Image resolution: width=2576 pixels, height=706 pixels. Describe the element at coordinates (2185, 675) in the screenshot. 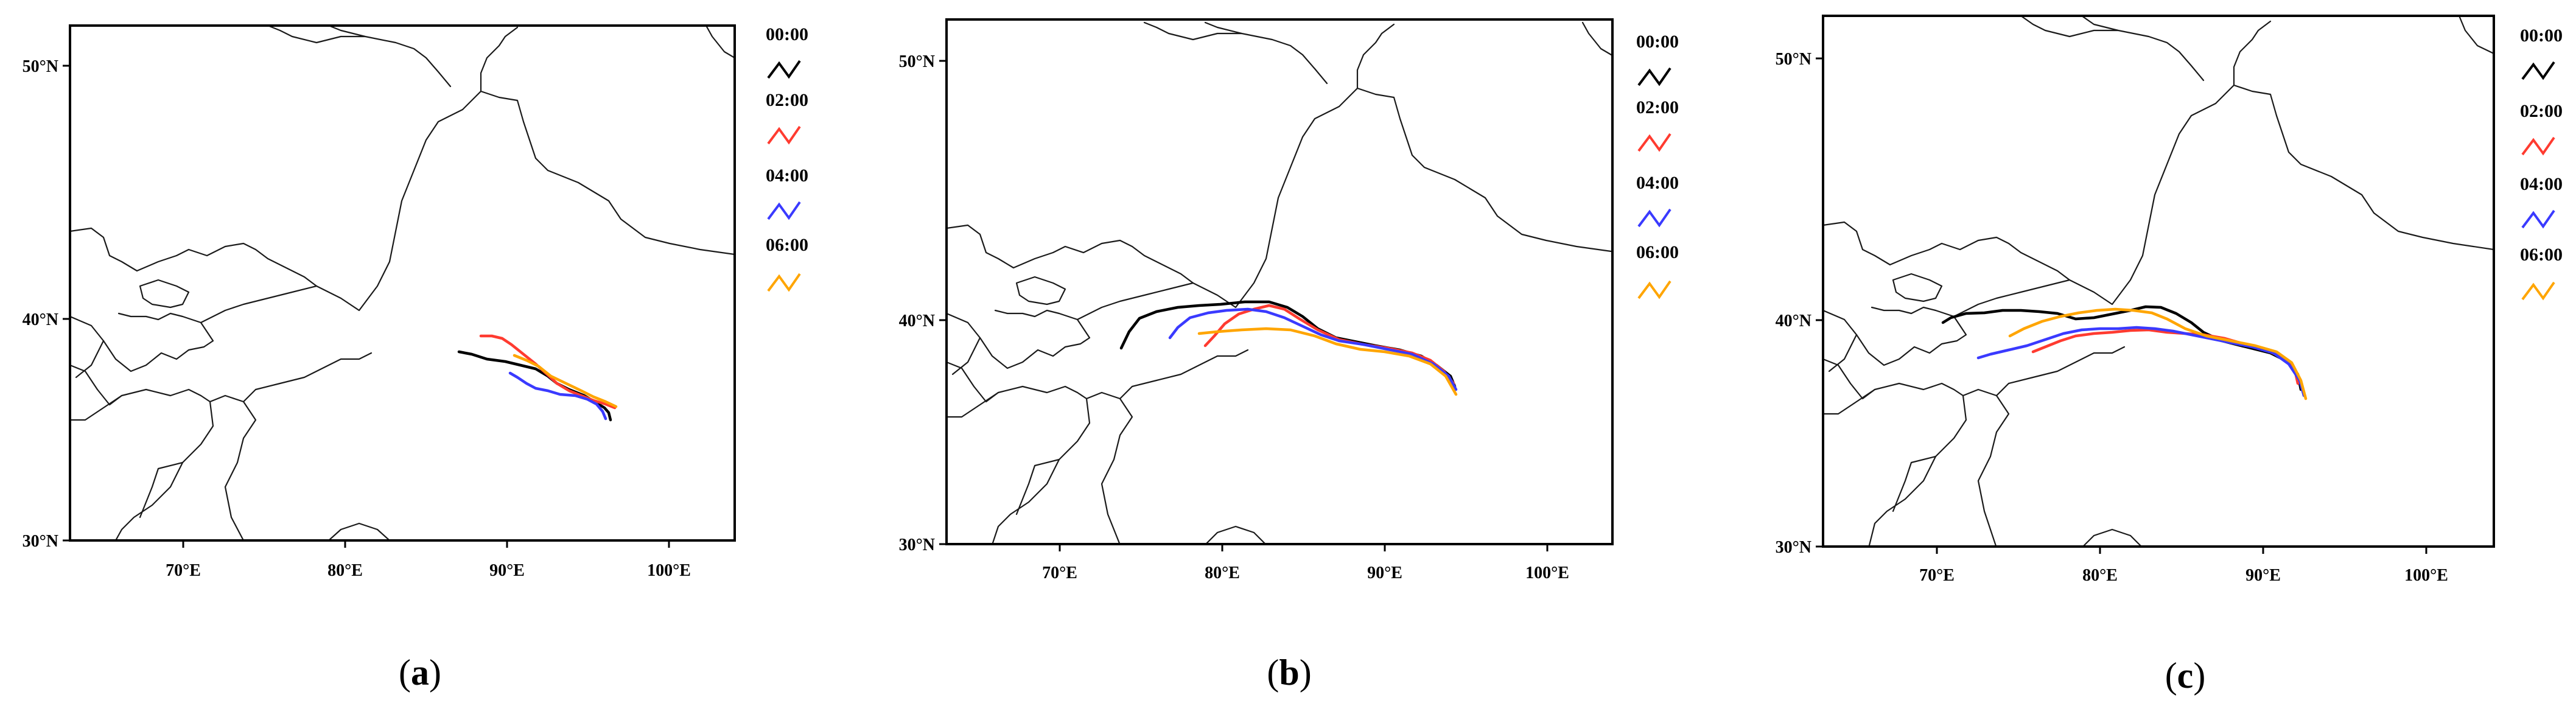

I see `panel-caption-c: (c)` at that location.